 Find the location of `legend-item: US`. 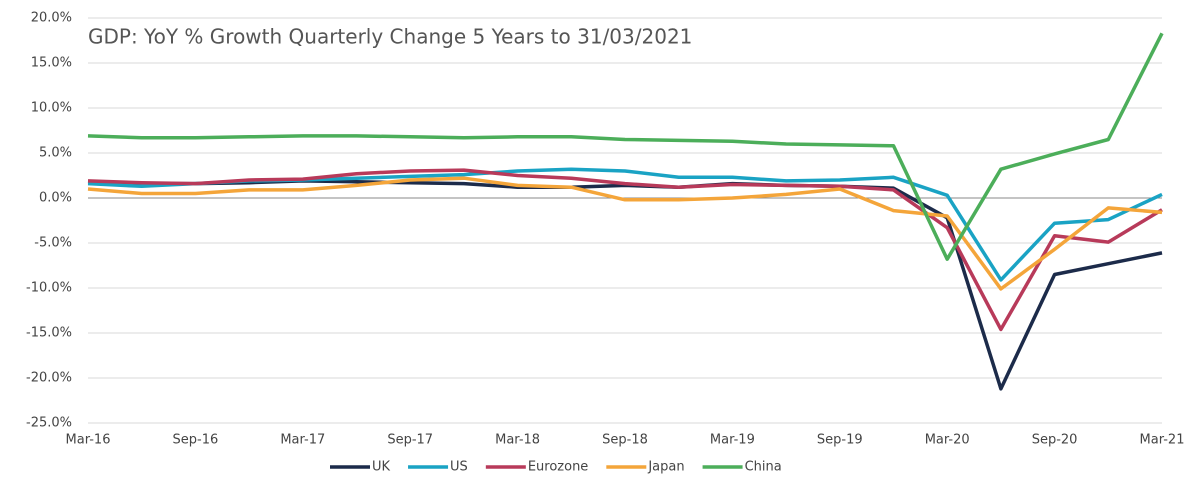

legend-item: US is located at coordinates (438, 467).